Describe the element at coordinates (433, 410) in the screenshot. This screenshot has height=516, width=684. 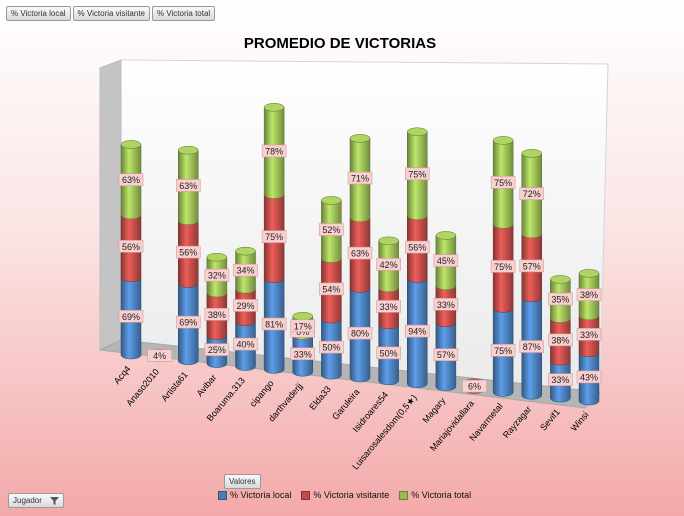
I see `category-label-magary: Magary` at that location.